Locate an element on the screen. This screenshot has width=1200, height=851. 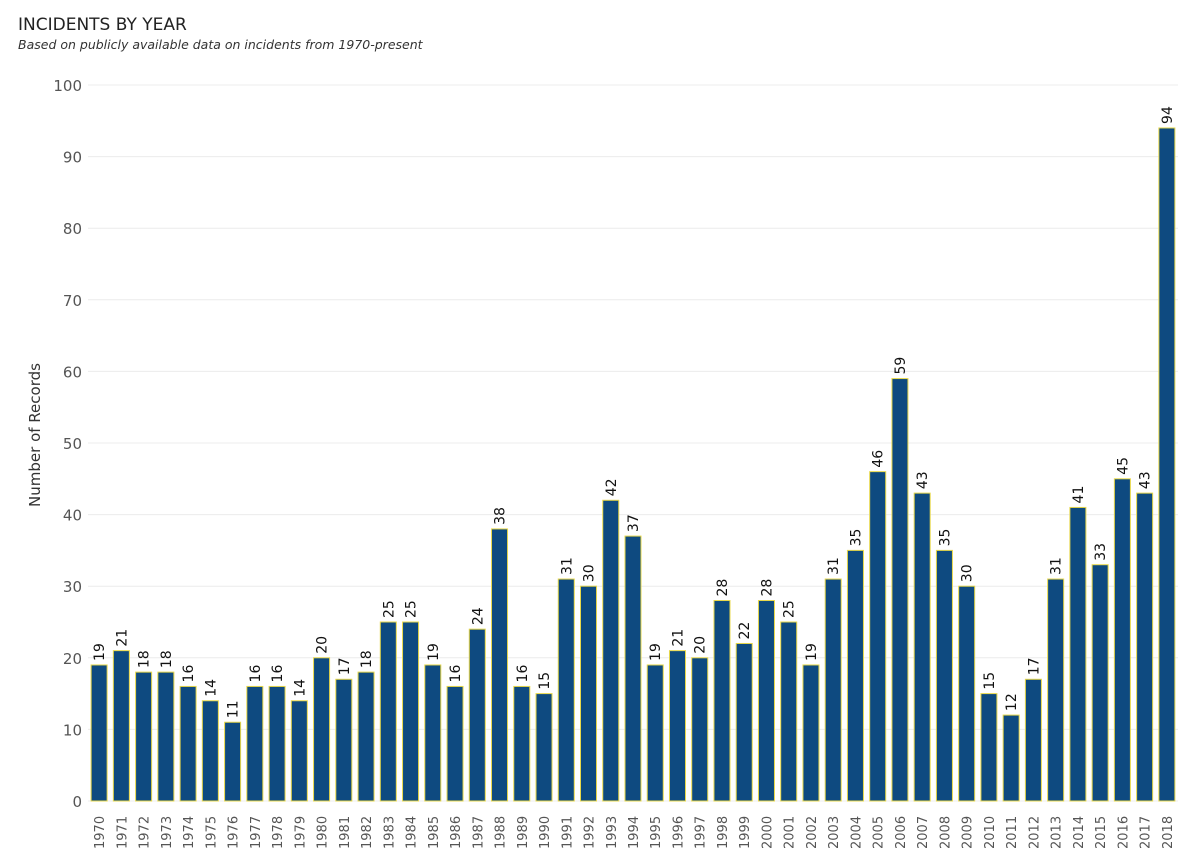
x-tick-label: 1989 is located at coordinates (523, 832).